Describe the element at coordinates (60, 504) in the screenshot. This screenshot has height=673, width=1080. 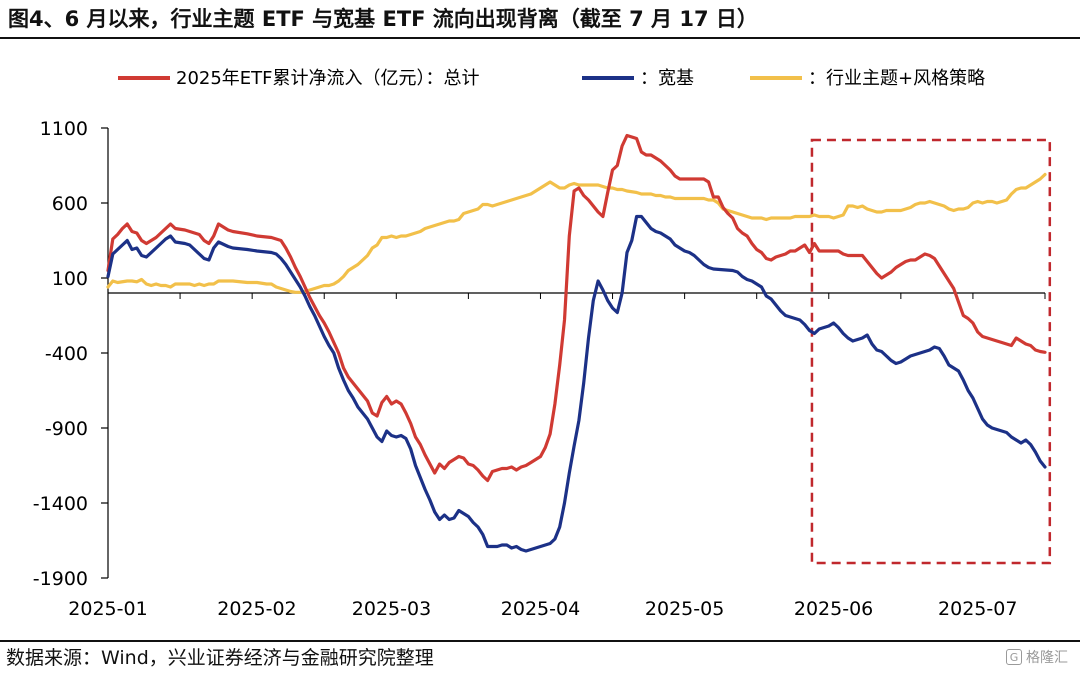
I see `y-tick-label: -1400` at that location.